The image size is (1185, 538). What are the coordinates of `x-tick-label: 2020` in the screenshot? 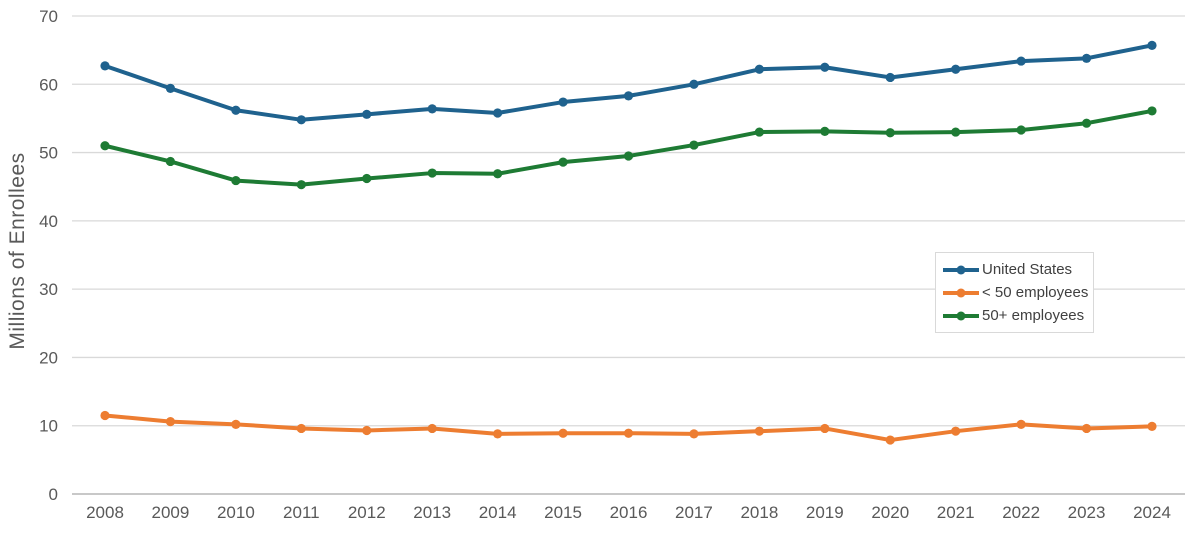 It's located at (890, 512).